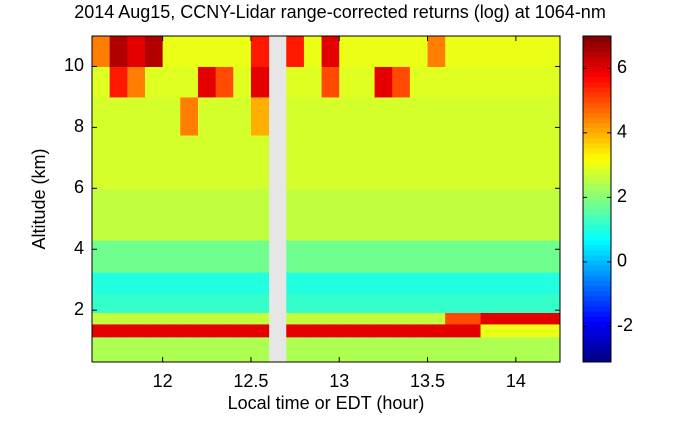 This screenshot has width=697, height=425. Describe the element at coordinates (625, 325) in the screenshot. I see `colorbar-tick-label: -2` at that location.